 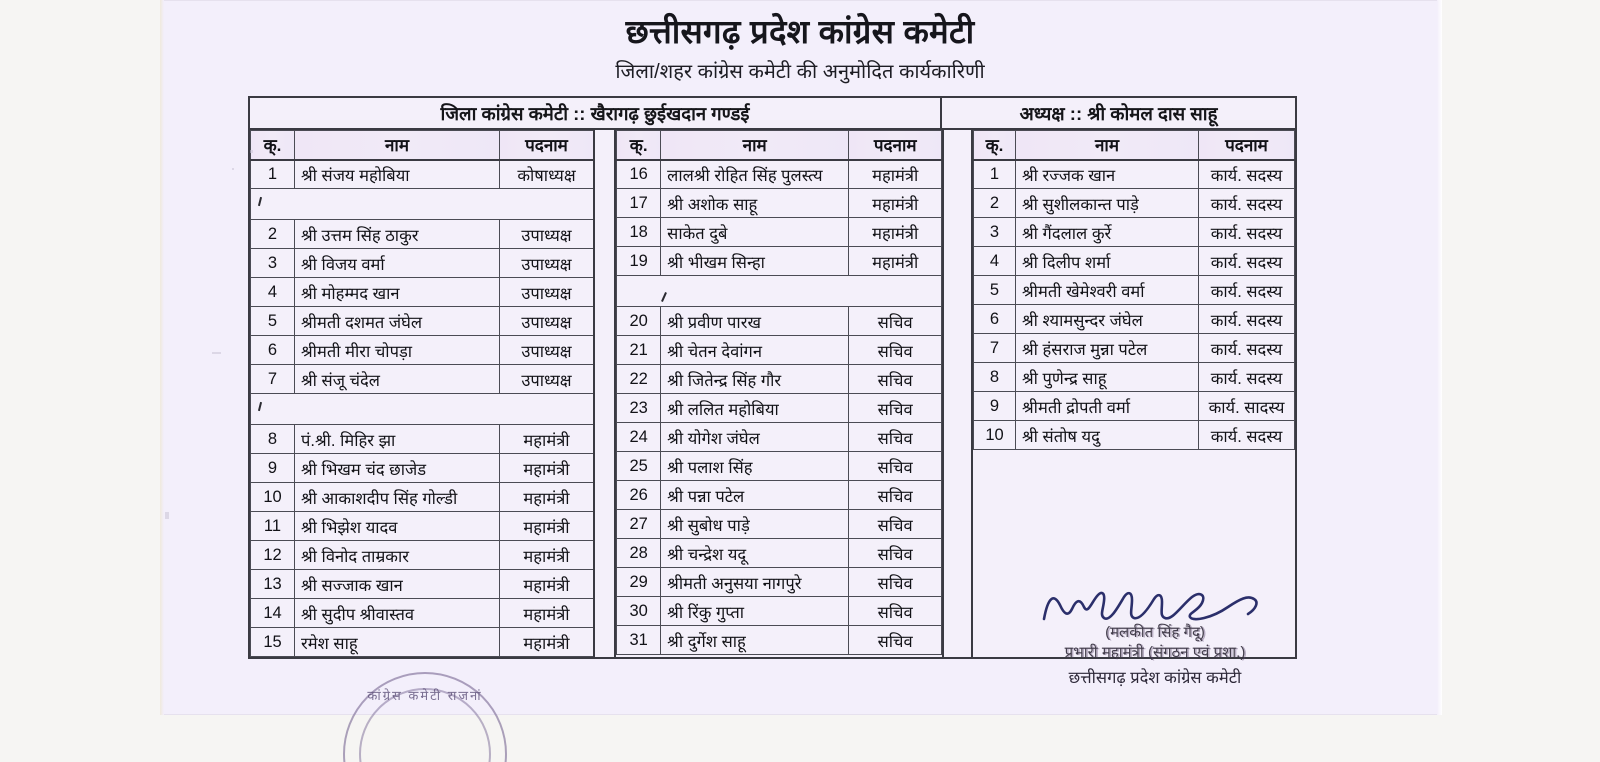 I want to click on cell-name: पं.श्री. मिहिर झा, so click(x=397, y=439).